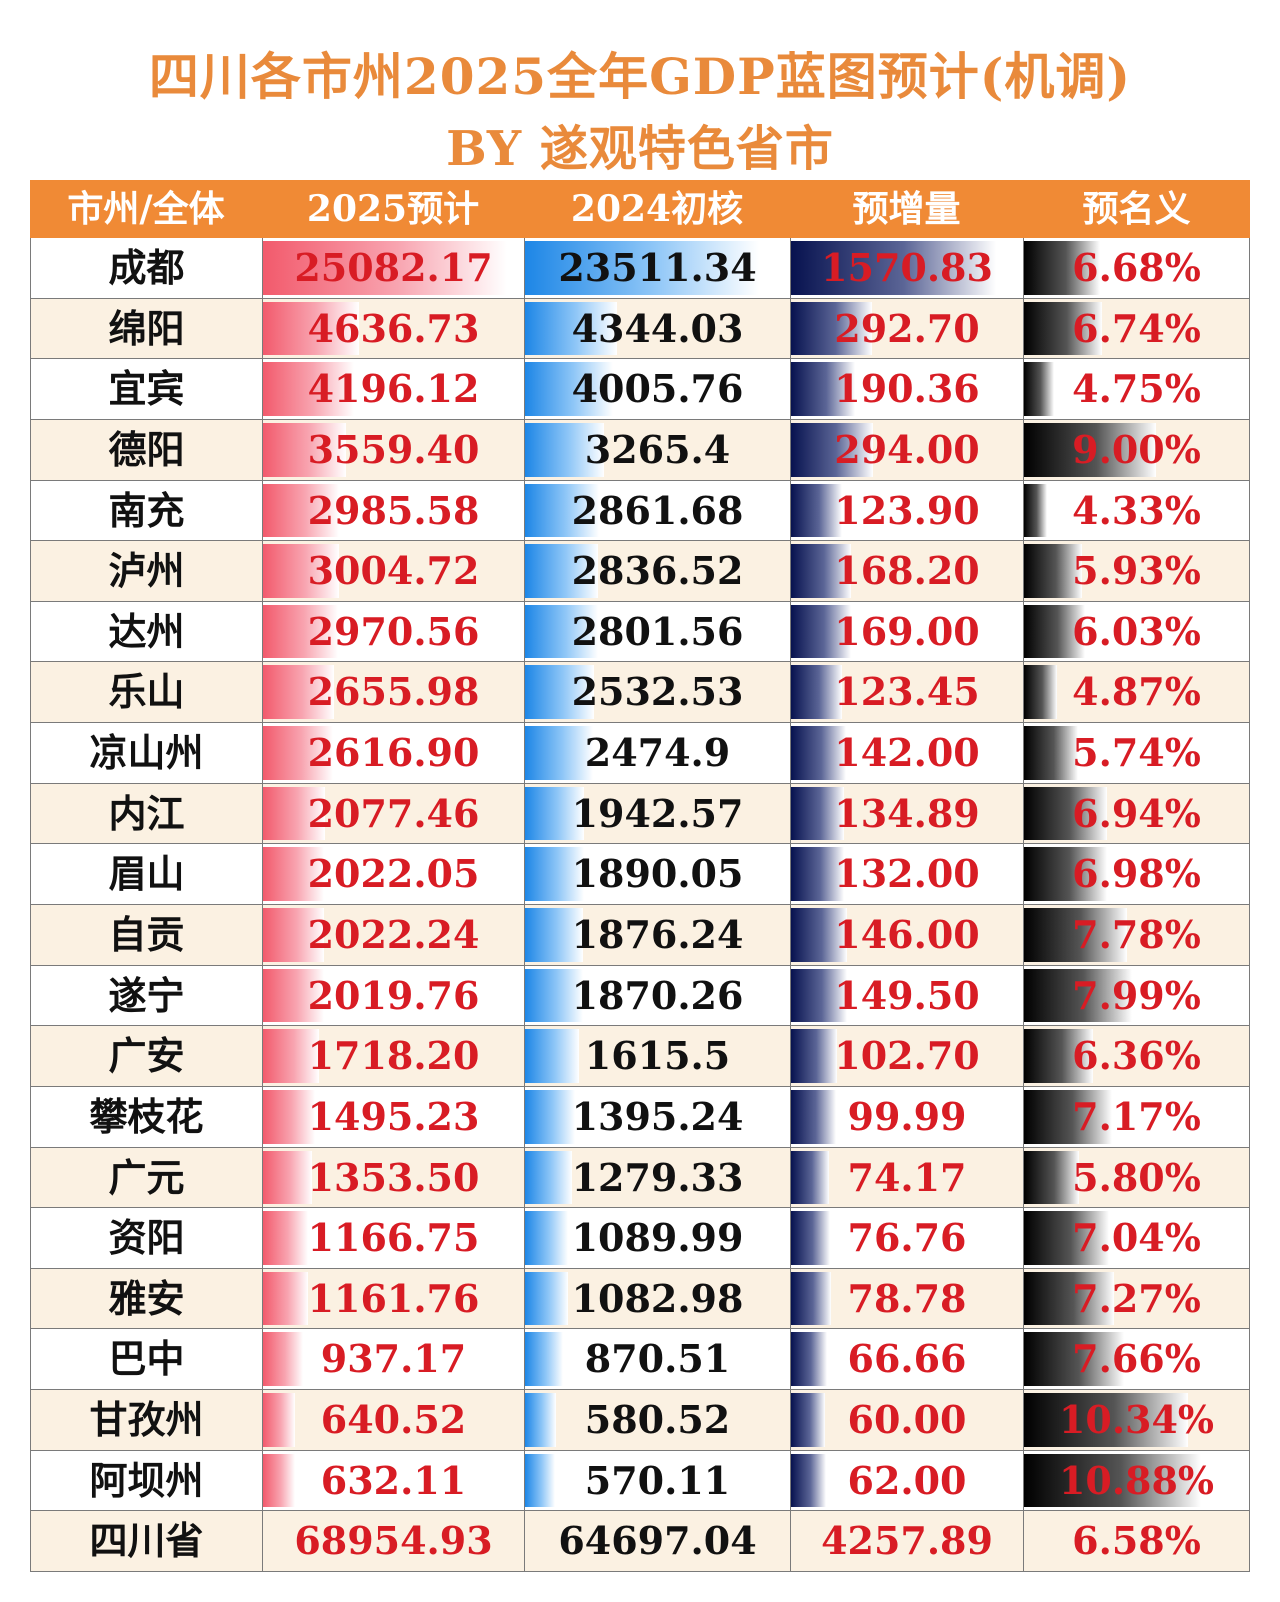  Describe the element at coordinates (1136, 1359) in the screenshot. I see `growth-cell: 7.66%` at that location.